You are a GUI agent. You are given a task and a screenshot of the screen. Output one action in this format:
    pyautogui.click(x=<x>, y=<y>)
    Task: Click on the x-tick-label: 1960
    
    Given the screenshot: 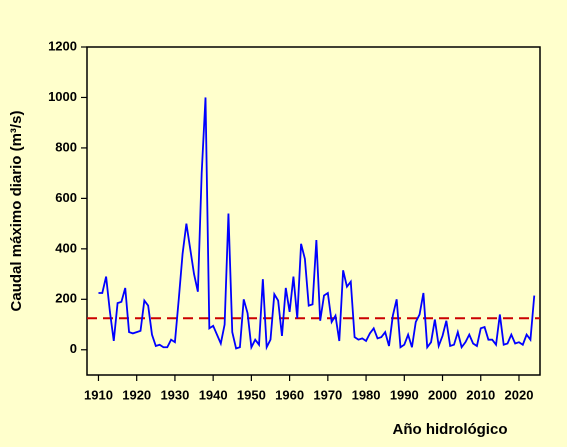 What is the action you would take?
    pyautogui.click(x=289, y=394)
    